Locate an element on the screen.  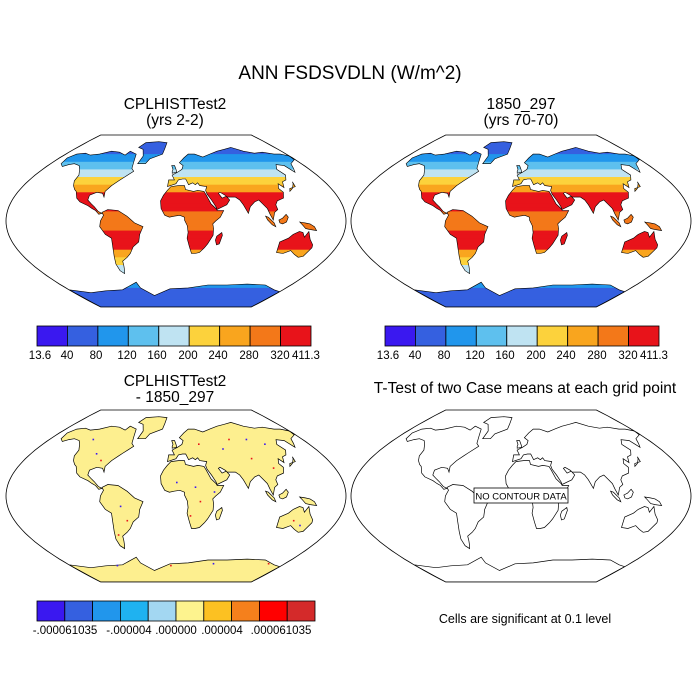
panel1-map-border is located at coordinates (176, 221).